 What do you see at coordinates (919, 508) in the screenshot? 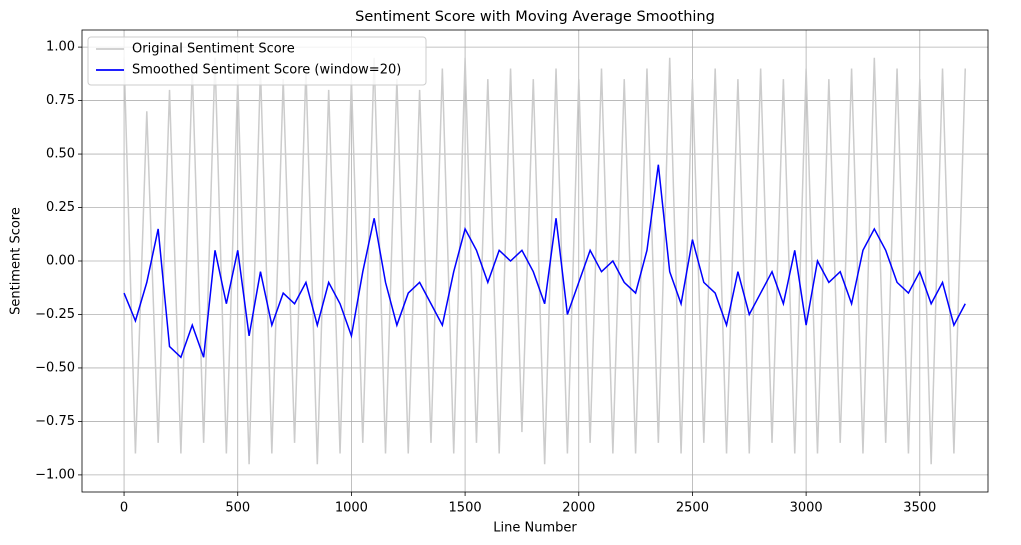
I see `x-tick-label: 3500` at bounding box center [919, 508].